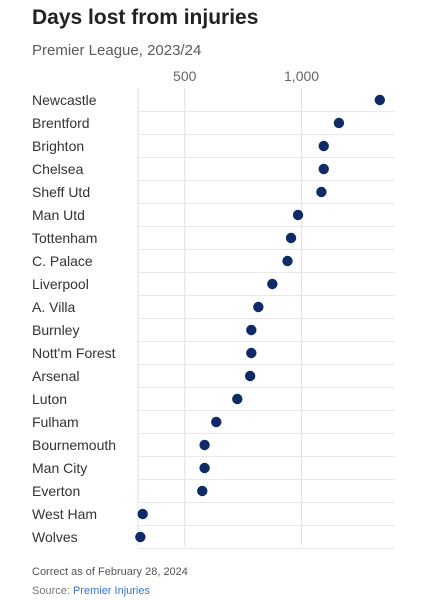 The height and width of the screenshot is (600, 427). I want to click on dot-west-ham, so click(142, 514).